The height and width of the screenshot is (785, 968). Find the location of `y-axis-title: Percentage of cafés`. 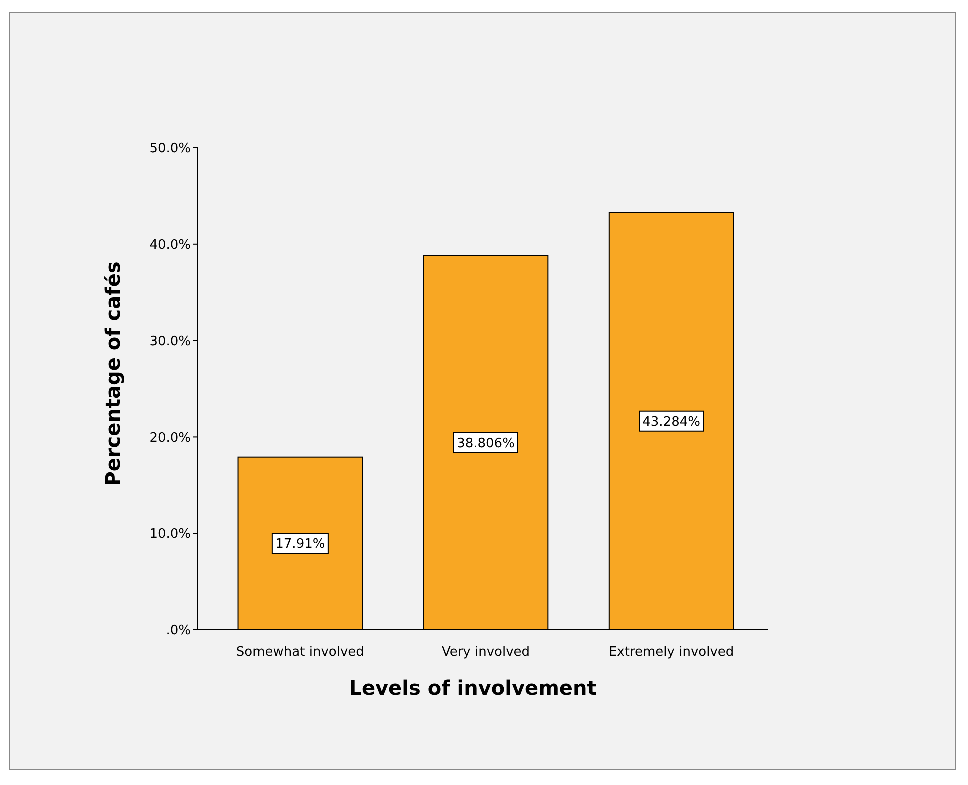

y-axis-title: Percentage of cafés is located at coordinates (113, 374).